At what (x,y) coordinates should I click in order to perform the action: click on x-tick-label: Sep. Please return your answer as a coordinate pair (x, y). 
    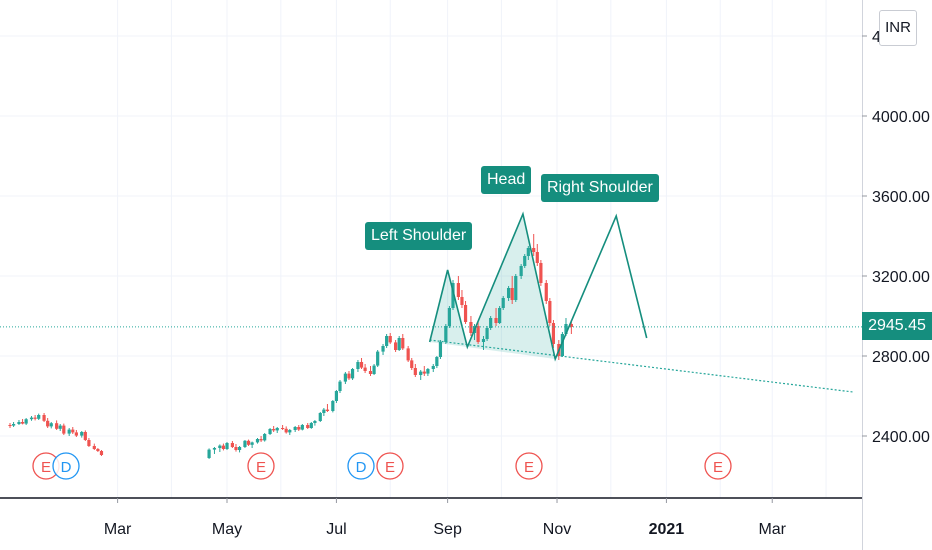
    Looking at the image, I should click on (447, 529).